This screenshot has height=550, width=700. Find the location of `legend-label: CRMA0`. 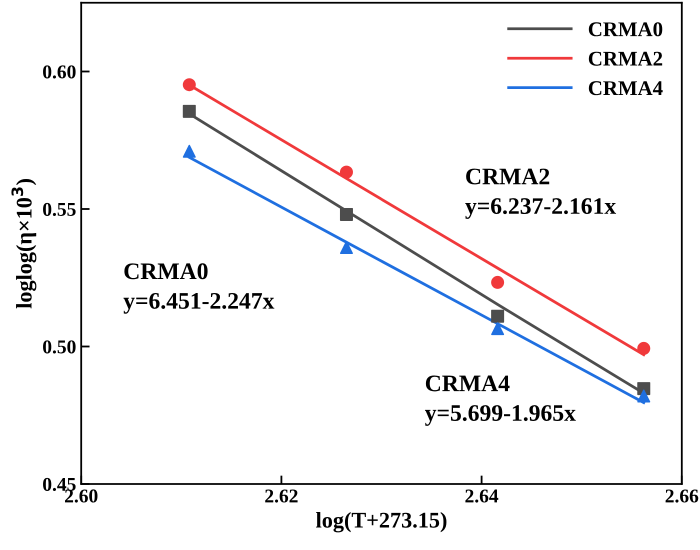

legend-label: CRMA0 is located at coordinates (625, 29).